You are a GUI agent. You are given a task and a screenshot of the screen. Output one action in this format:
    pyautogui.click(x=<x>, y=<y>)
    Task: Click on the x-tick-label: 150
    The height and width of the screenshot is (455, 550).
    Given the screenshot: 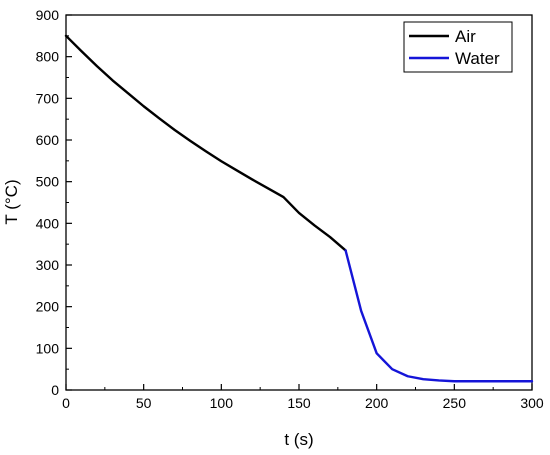 What is the action you would take?
    pyautogui.click(x=299, y=403)
    